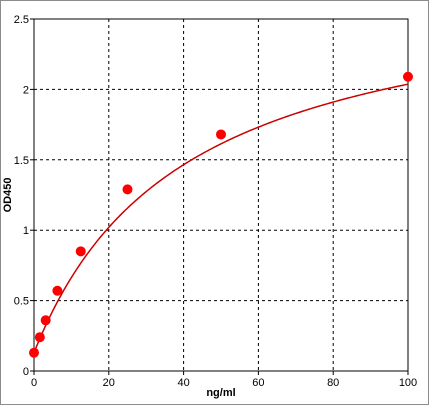  I want to click on x-tick-label: 60, so click(258, 383).